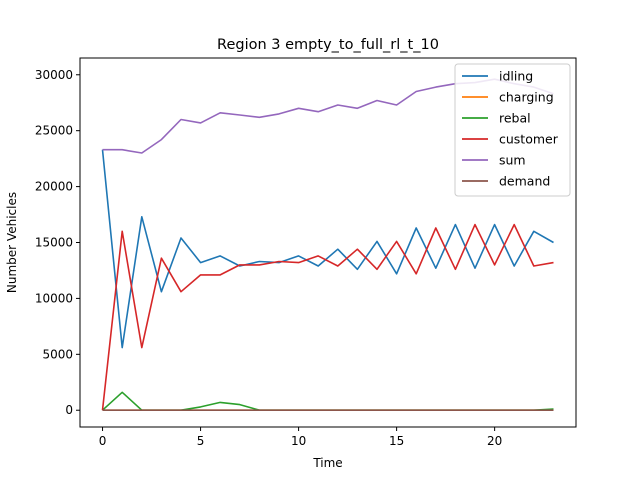 Image resolution: width=640 pixels, height=484 pixels. What do you see at coordinates (512, 130) in the screenshot?
I see `legend: idling charging rebal customer sum demand` at bounding box center [512, 130].